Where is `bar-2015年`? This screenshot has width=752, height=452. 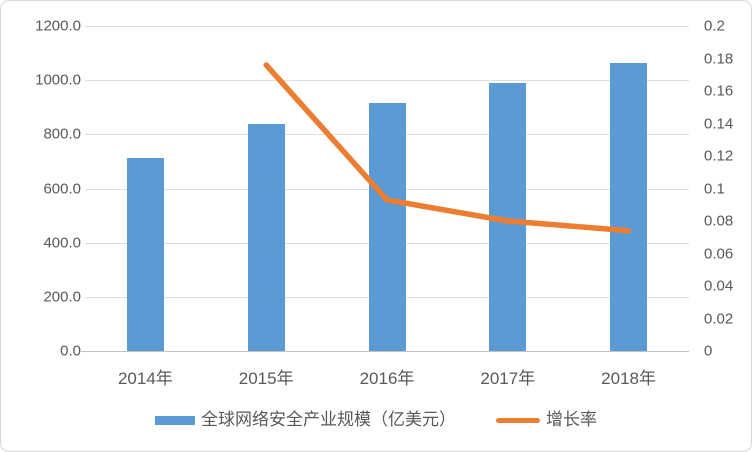 bar-2015年 is located at coordinates (266, 237).